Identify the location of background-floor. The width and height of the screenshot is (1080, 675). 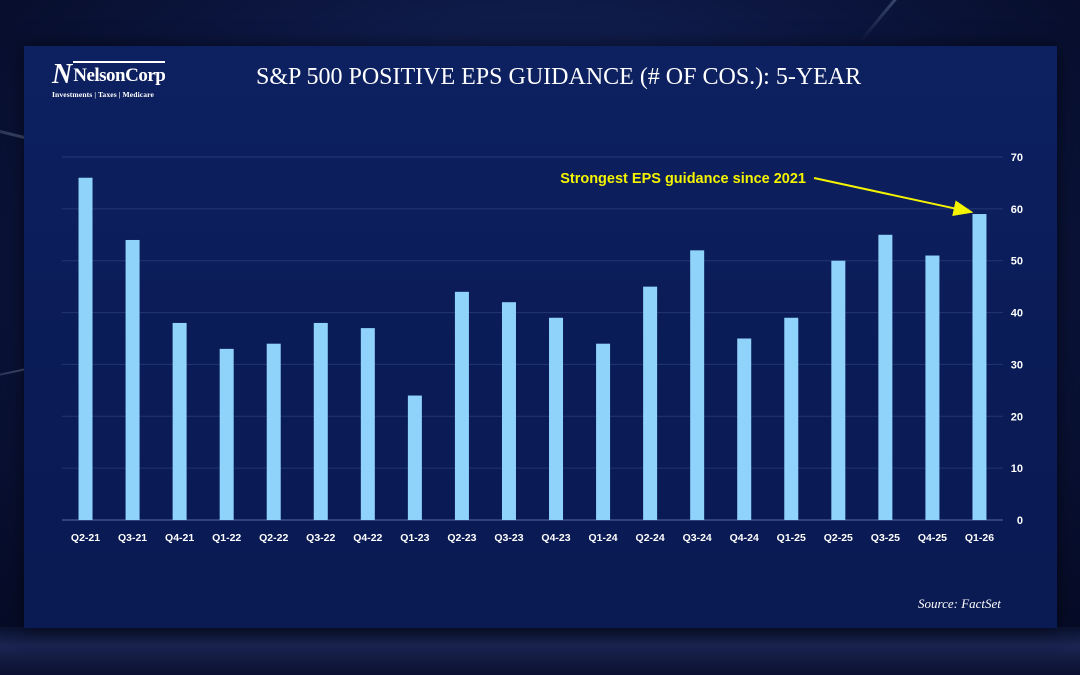
(540, 651).